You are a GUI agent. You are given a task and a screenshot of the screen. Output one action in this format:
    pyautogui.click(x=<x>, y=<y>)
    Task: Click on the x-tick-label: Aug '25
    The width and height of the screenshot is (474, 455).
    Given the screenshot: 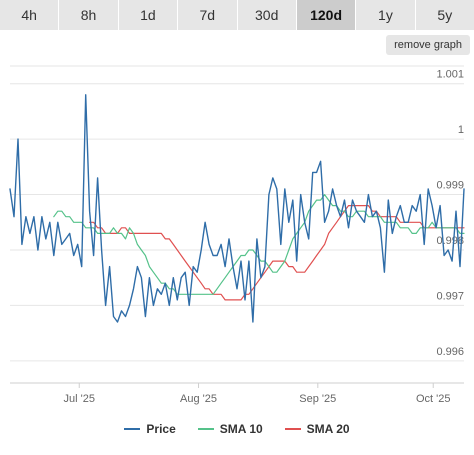 What is the action you would take?
    pyautogui.click(x=198, y=399)
    